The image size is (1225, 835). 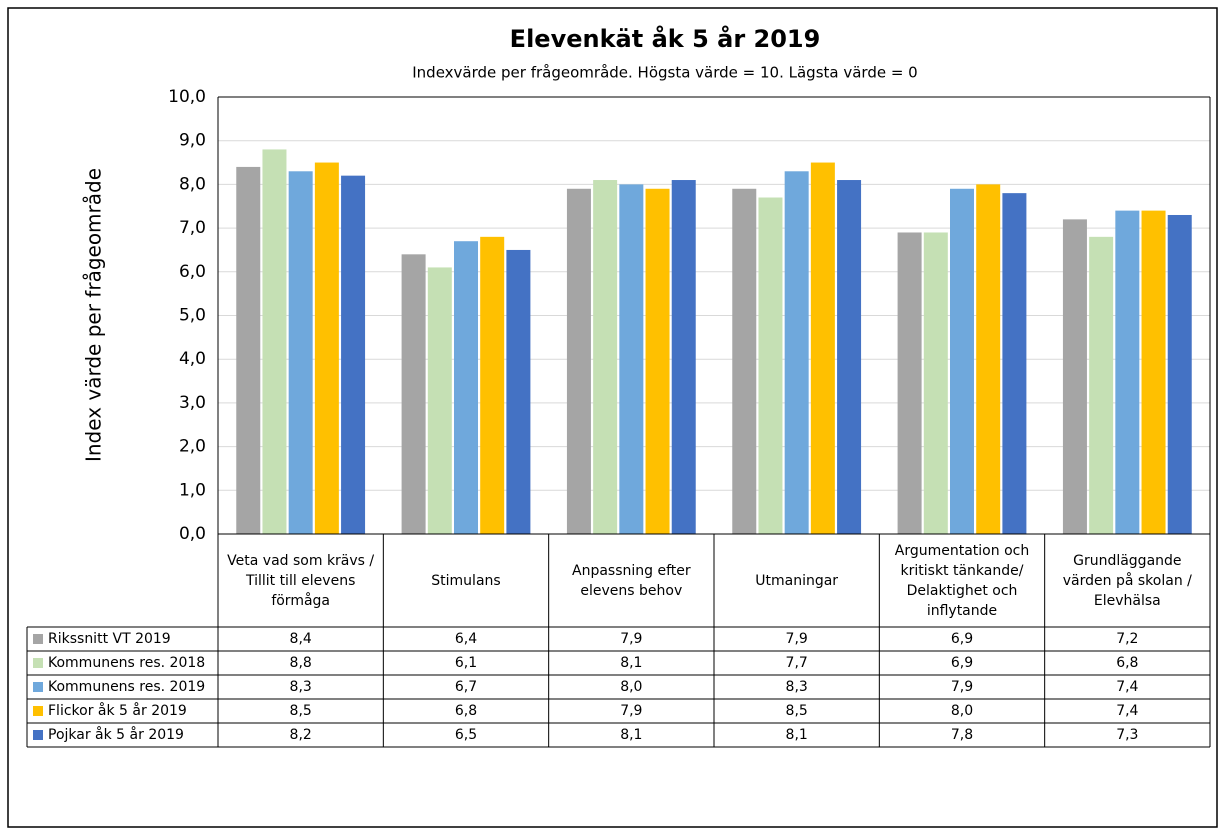 I want to click on legend-label: Flickor åk 5 år 2019, so click(x=117, y=710).